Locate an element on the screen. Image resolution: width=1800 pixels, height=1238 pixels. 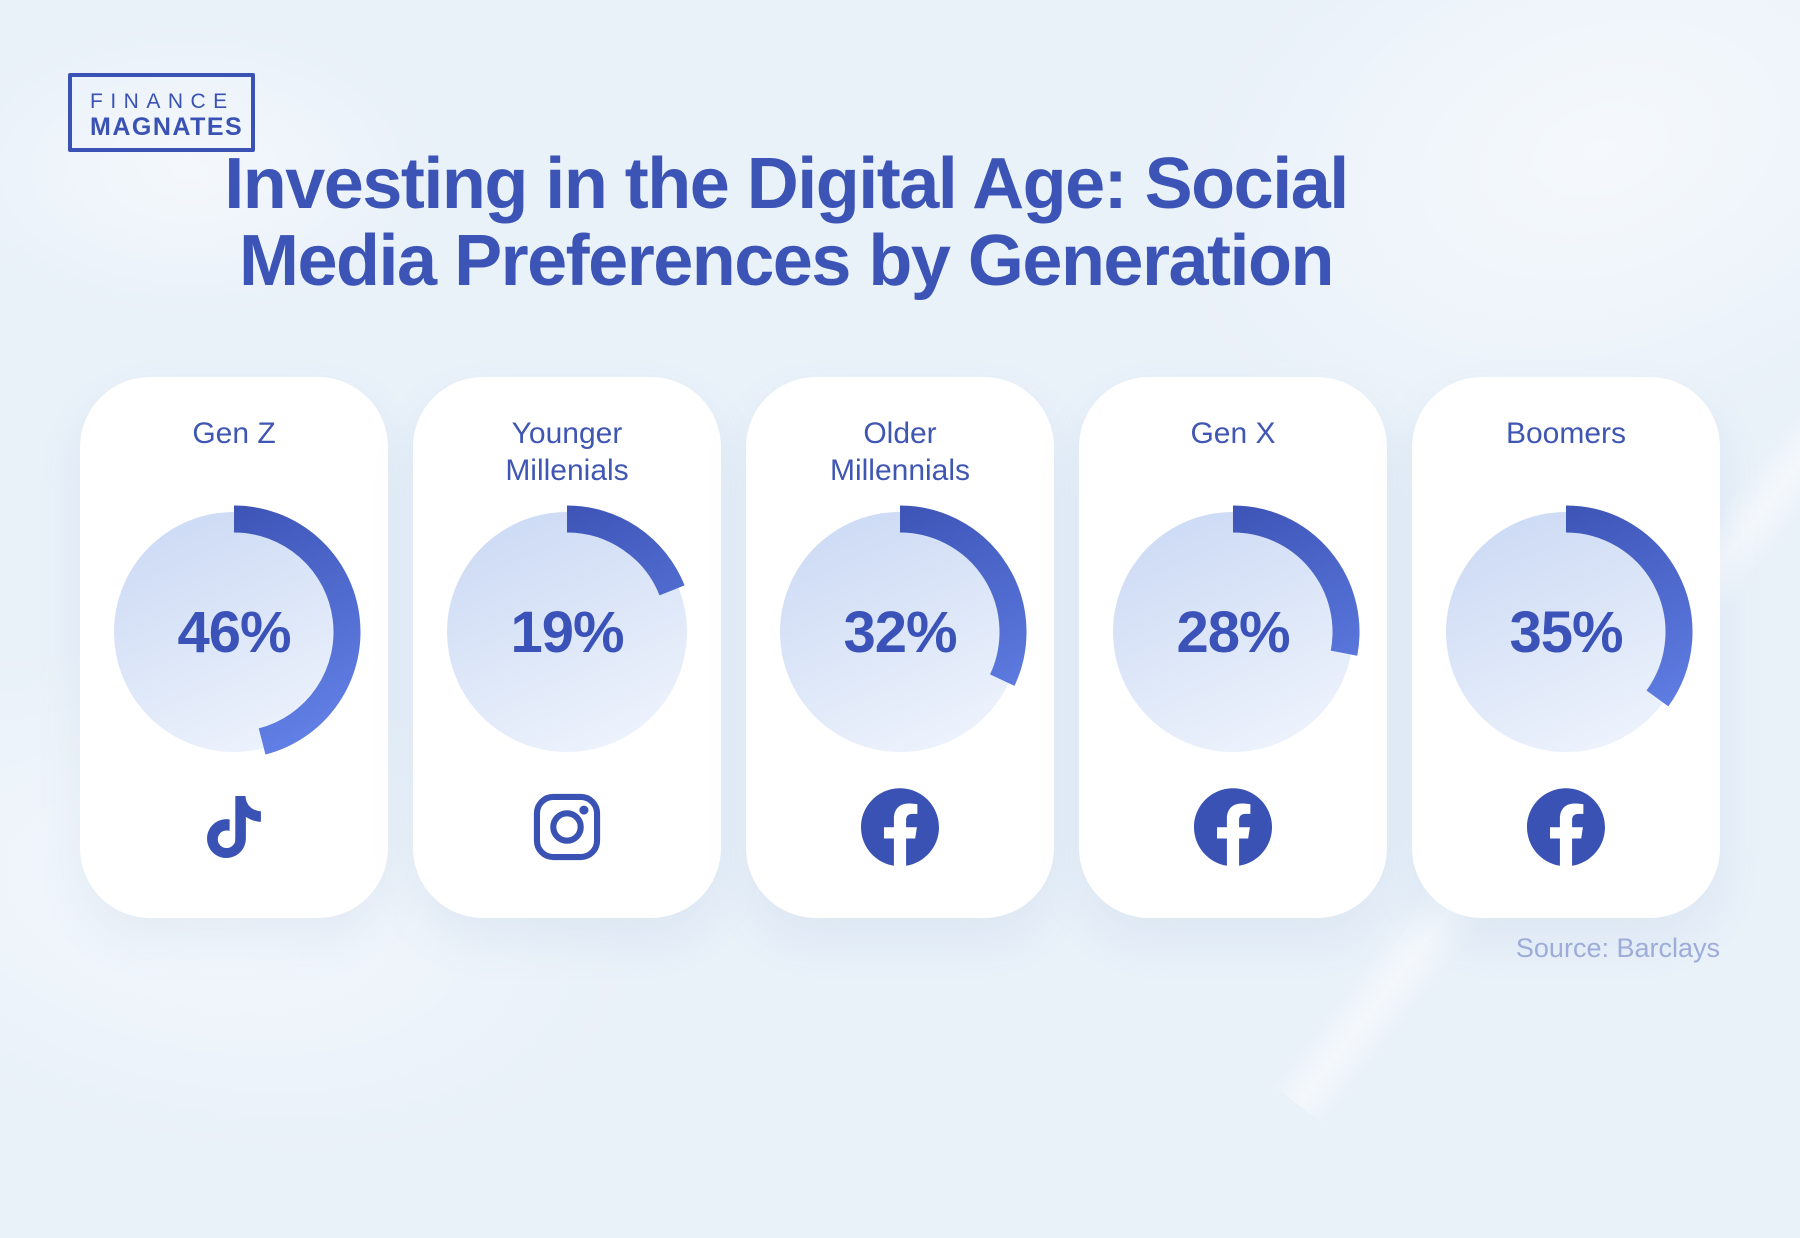
percent-value: 46% is located at coordinates (234, 632).